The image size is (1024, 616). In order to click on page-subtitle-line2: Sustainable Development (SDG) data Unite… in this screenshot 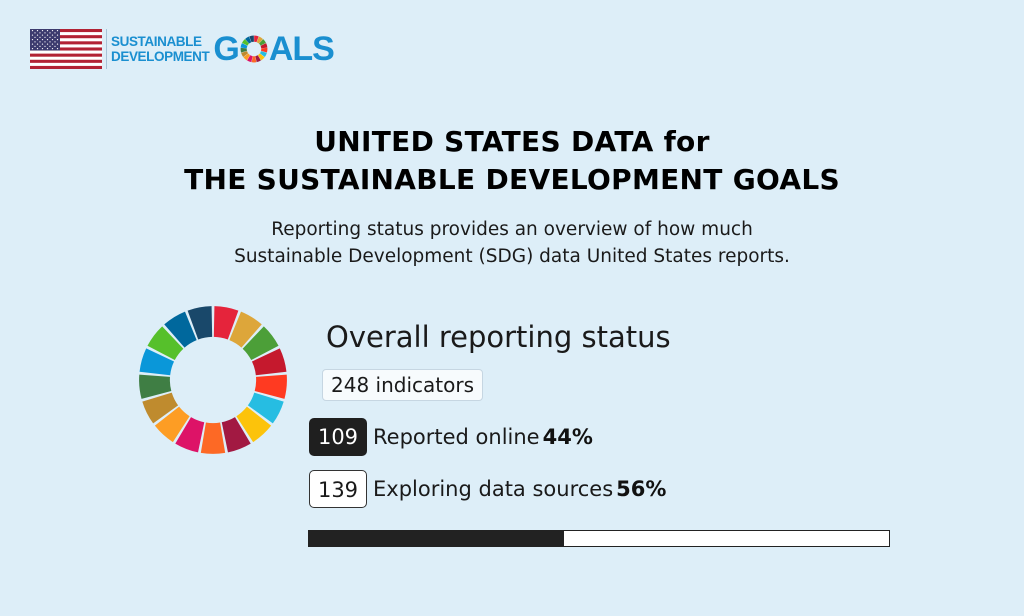, I will do `click(512, 256)`.